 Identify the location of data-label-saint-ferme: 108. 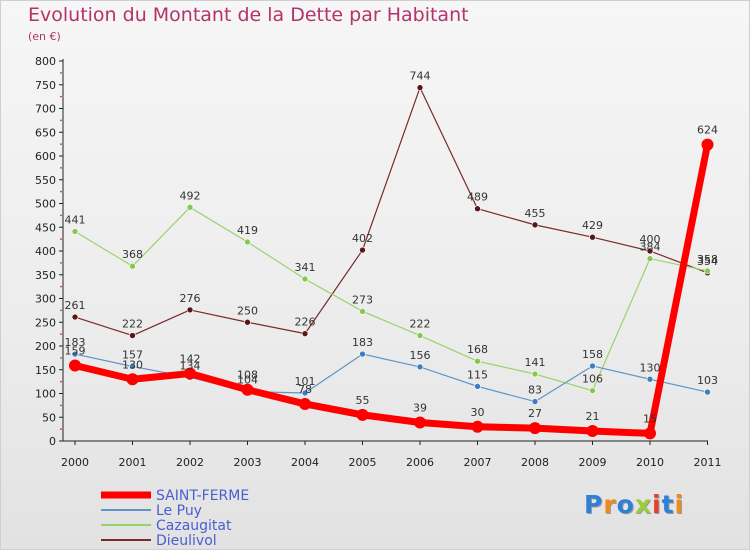
(247, 375).